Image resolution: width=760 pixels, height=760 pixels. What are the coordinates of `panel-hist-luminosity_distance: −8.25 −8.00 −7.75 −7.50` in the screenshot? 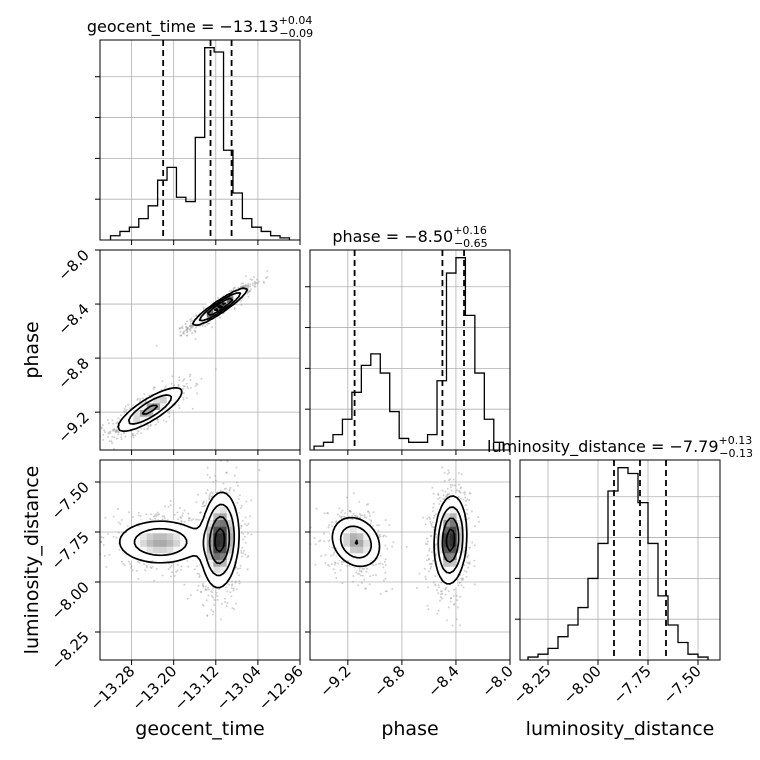 It's located at (615, 583).